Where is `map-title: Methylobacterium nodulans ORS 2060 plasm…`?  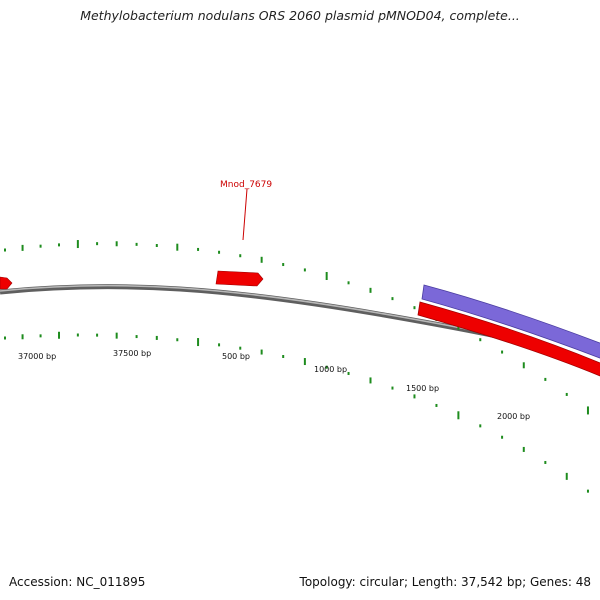
map-title: Methylobacterium nodulans ORS 2060 plasm… is located at coordinates (300, 15).